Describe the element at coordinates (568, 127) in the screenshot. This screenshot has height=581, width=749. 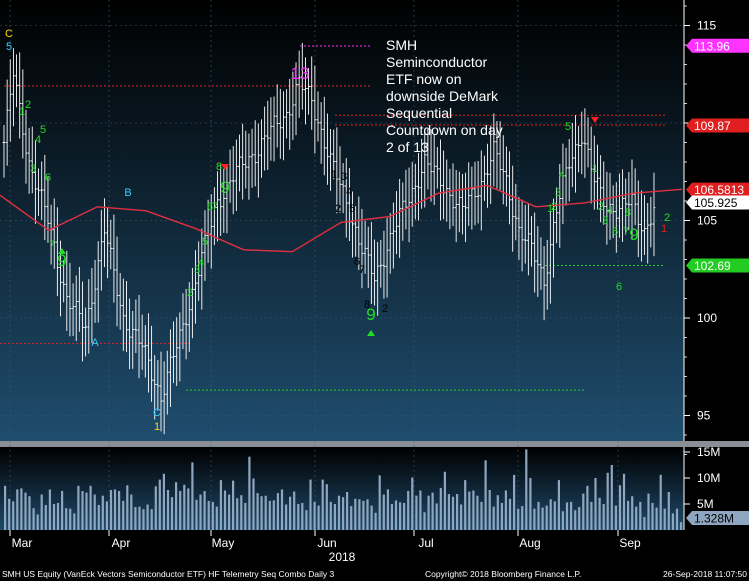
I see `setup-count: 5` at that location.